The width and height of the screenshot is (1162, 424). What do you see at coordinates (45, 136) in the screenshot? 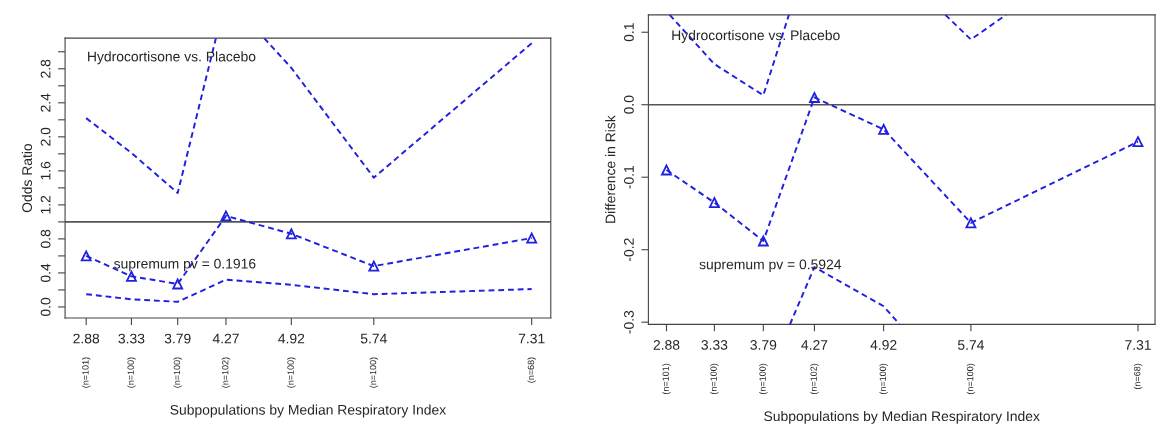
I see `y-tick-label: 2.0` at bounding box center [45, 136].